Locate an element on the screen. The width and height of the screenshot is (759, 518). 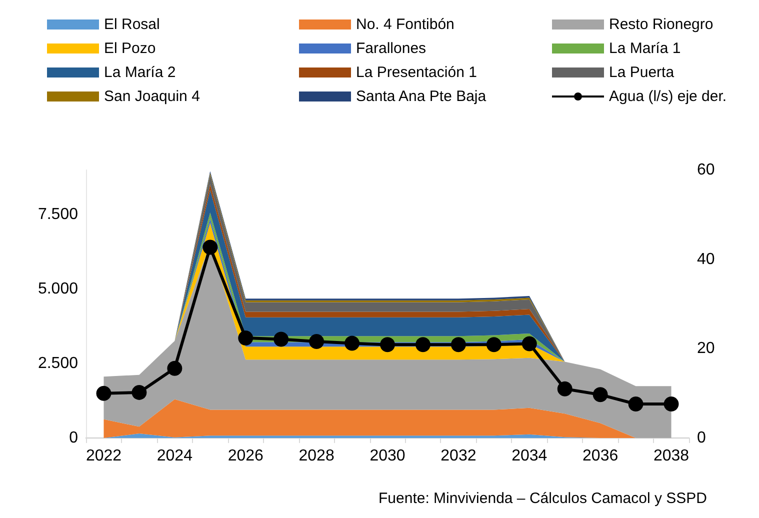
legend-label: Farallones is located at coordinates (391, 48).